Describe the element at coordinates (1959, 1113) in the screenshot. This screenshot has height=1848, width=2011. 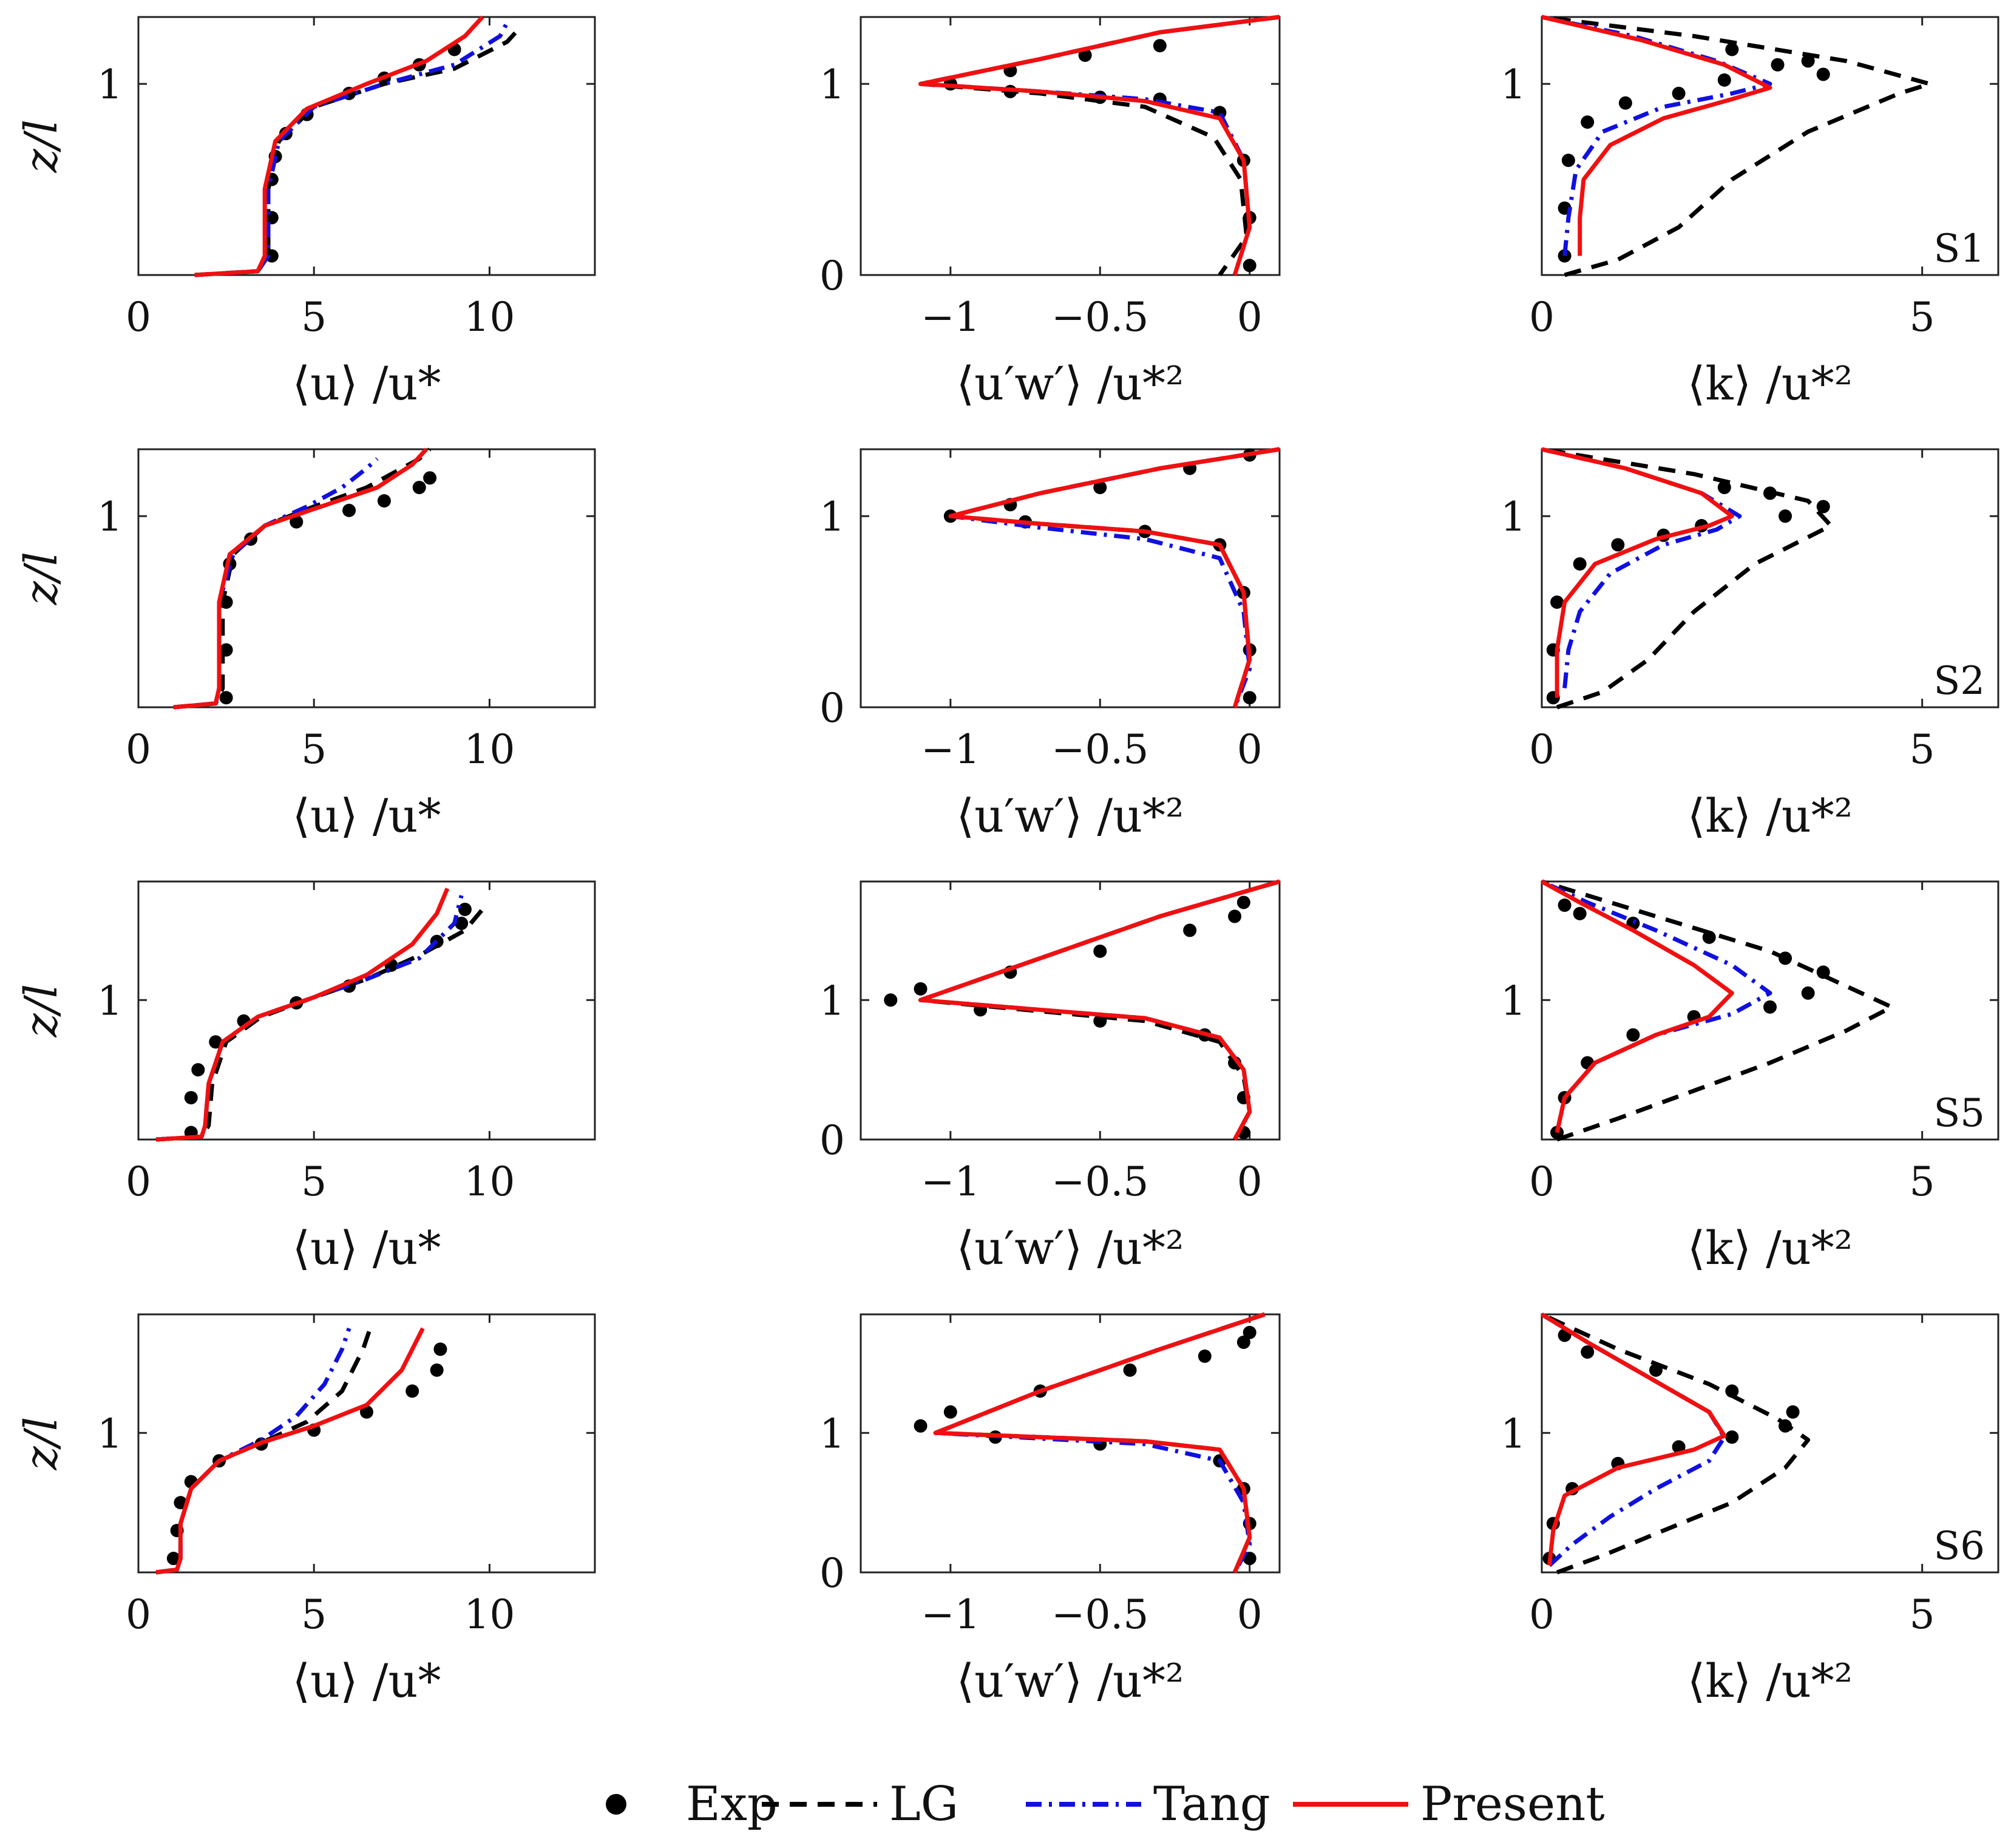
I see `case-label: S5` at that location.